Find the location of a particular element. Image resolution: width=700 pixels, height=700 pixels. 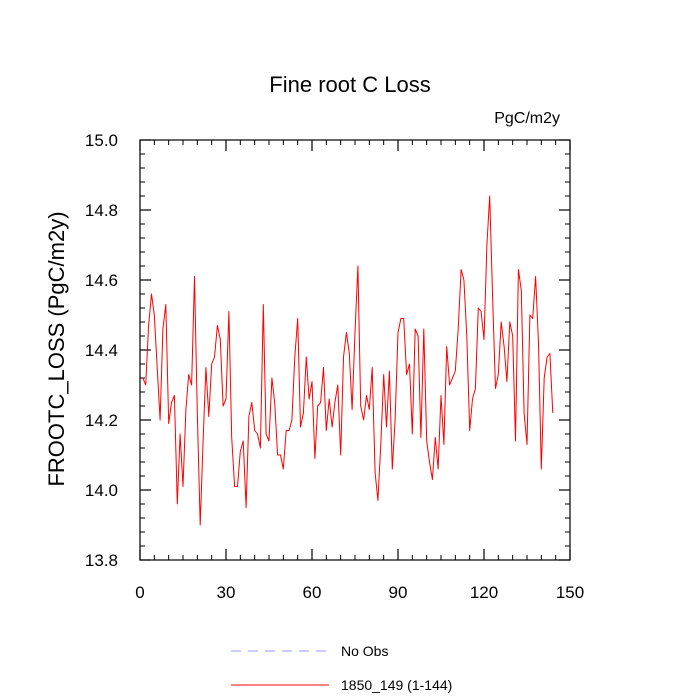

units-label: PgC/m2y is located at coordinates (527, 118).